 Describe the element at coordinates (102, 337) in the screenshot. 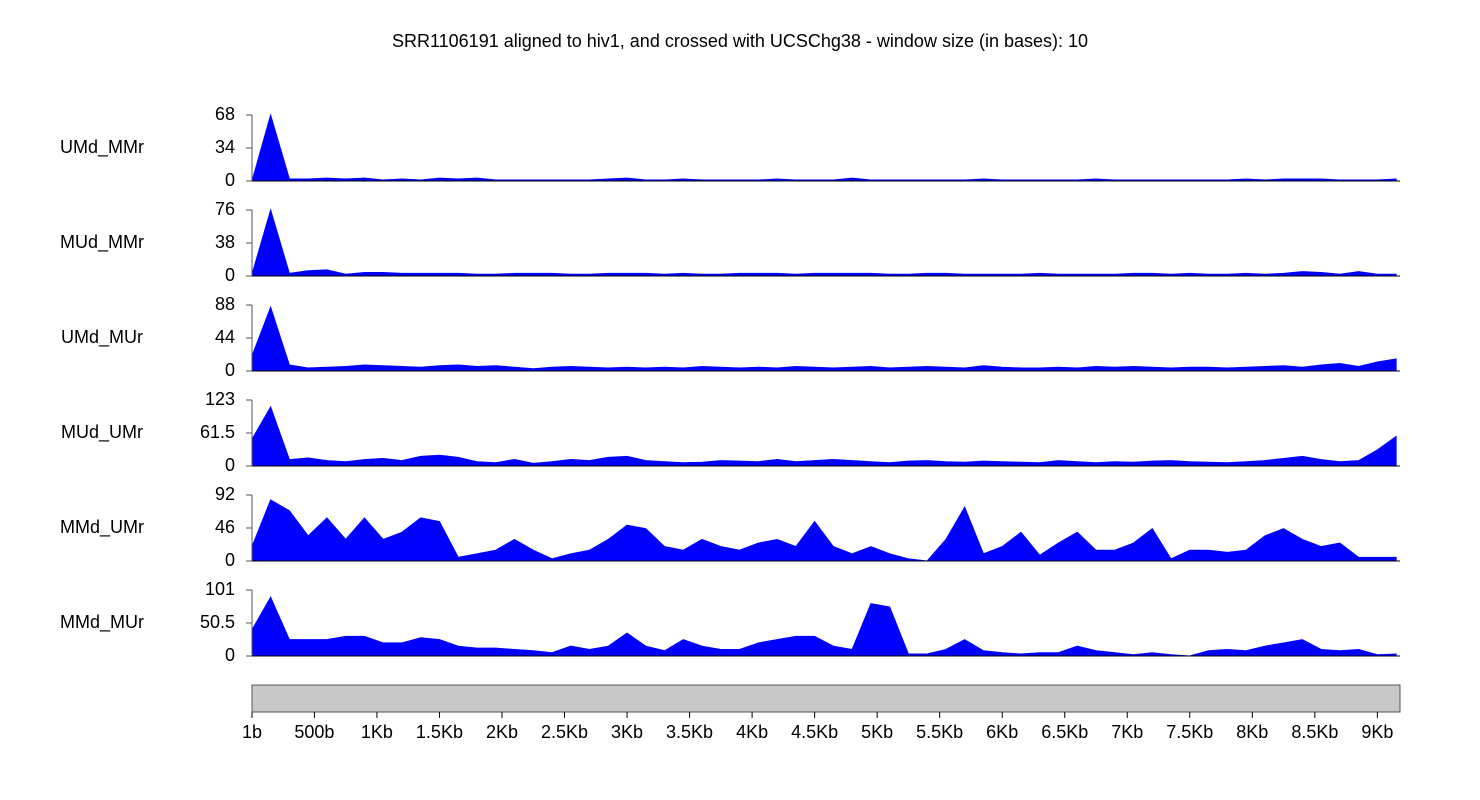

I see `track-label: UMd_MUr` at that location.